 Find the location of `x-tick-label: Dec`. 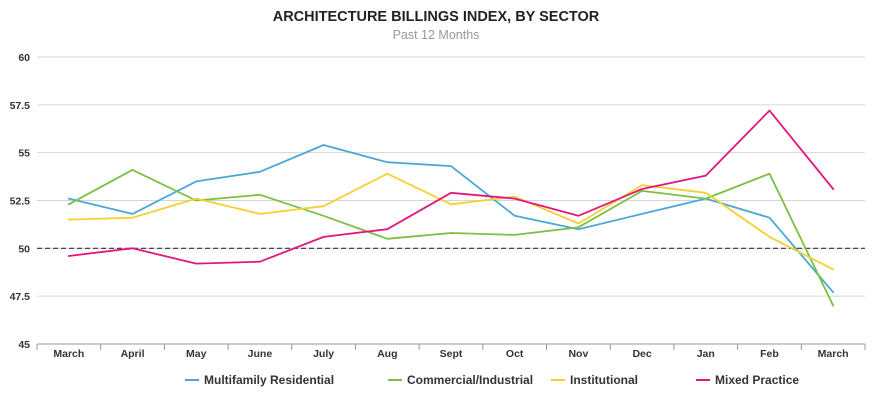

x-tick-label: Dec is located at coordinates (641, 354).